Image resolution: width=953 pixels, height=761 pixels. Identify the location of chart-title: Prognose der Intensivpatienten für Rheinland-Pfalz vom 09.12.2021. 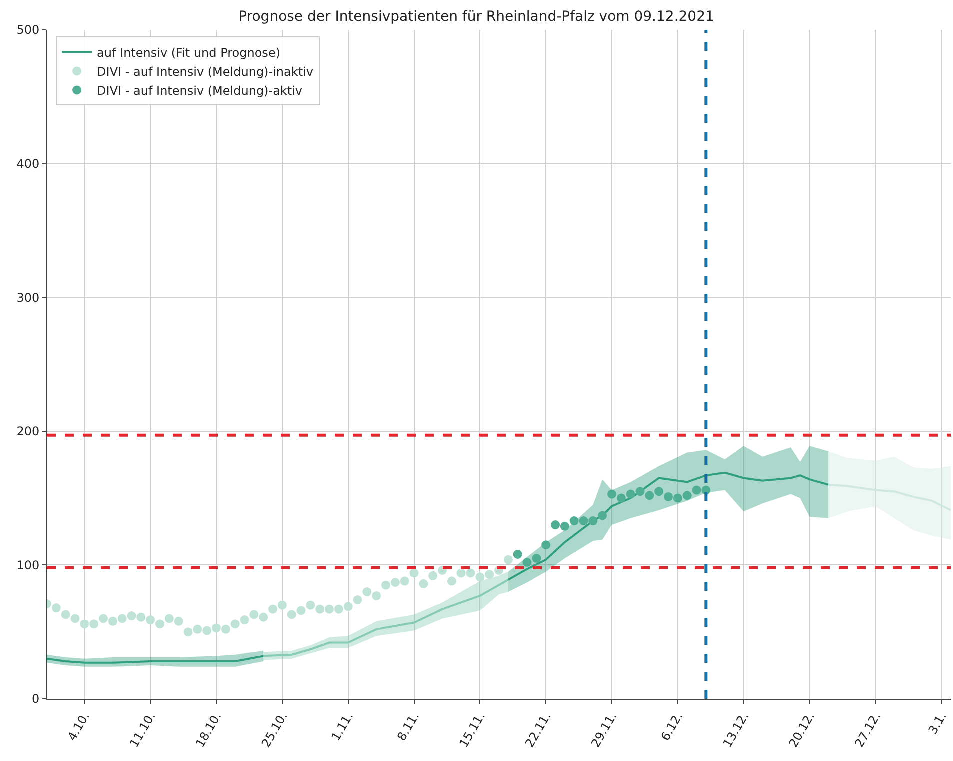
(476, 17).